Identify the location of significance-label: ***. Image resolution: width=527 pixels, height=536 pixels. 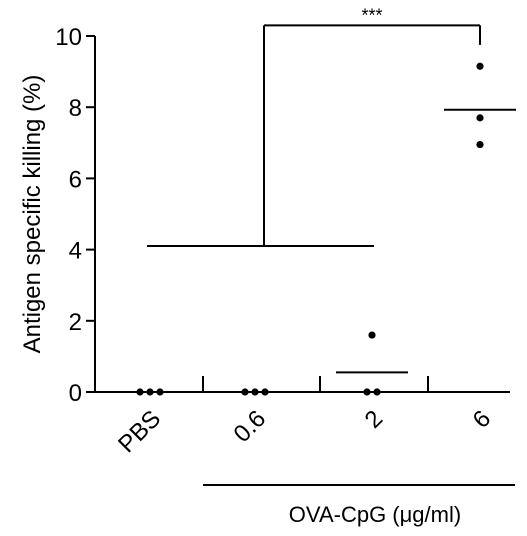
(371, 15).